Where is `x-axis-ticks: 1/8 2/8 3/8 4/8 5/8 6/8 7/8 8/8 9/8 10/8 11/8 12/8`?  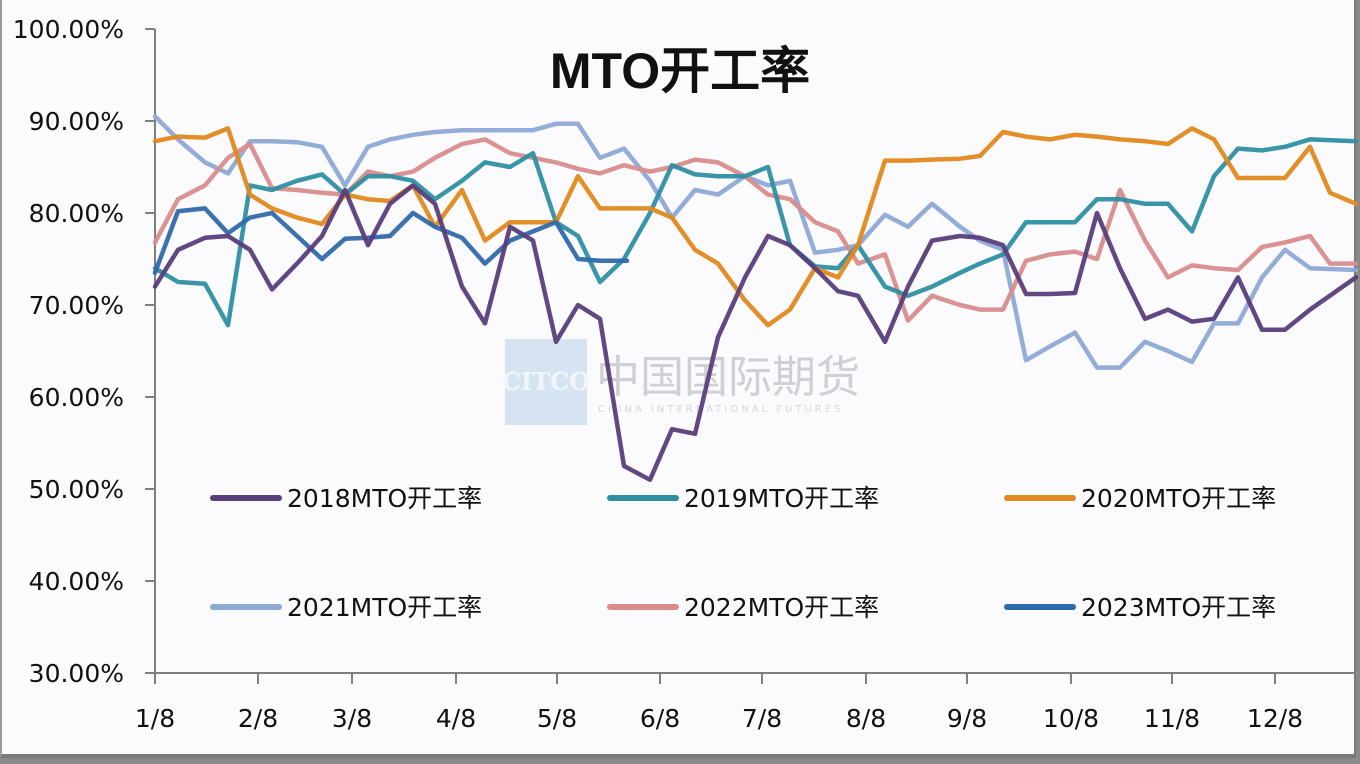 x-axis-ticks: 1/8 2/8 3/8 4/8 5/8 6/8 7/8 8/8 9/8 10/8 11/8 12/8 is located at coordinates (719, 703).